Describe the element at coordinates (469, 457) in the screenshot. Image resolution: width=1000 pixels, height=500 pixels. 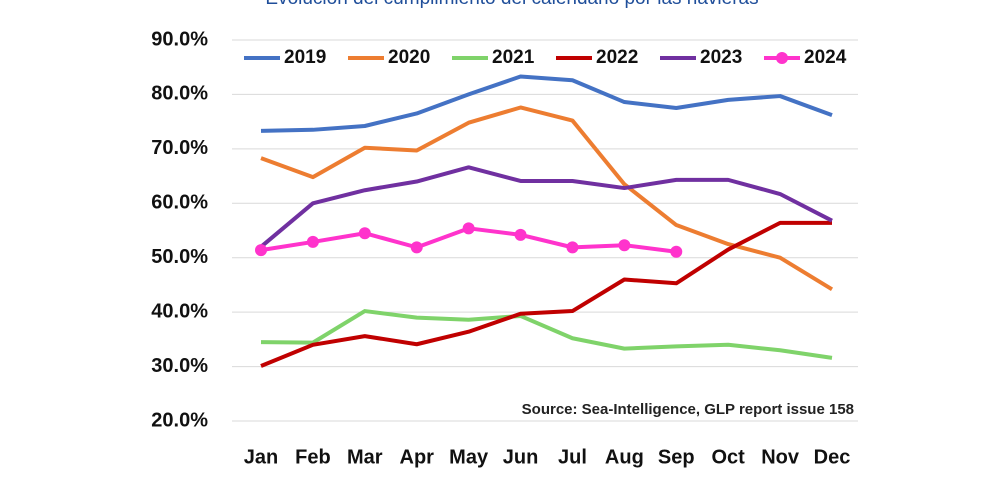
I see `x-tick-label: May` at that location.